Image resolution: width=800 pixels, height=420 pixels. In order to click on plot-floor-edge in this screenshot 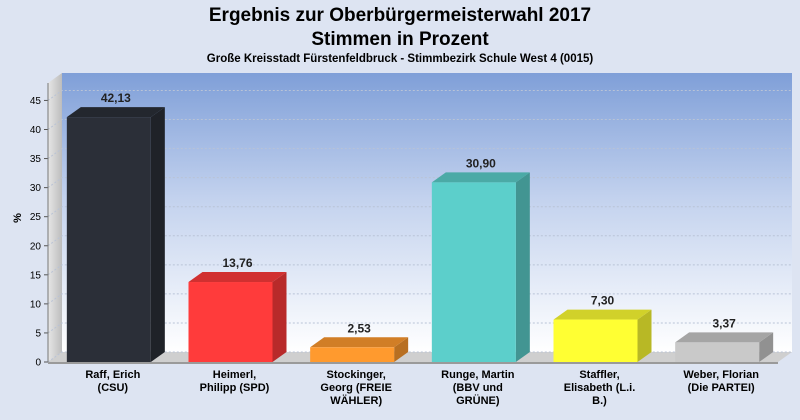, I will do `click(413, 363)`.